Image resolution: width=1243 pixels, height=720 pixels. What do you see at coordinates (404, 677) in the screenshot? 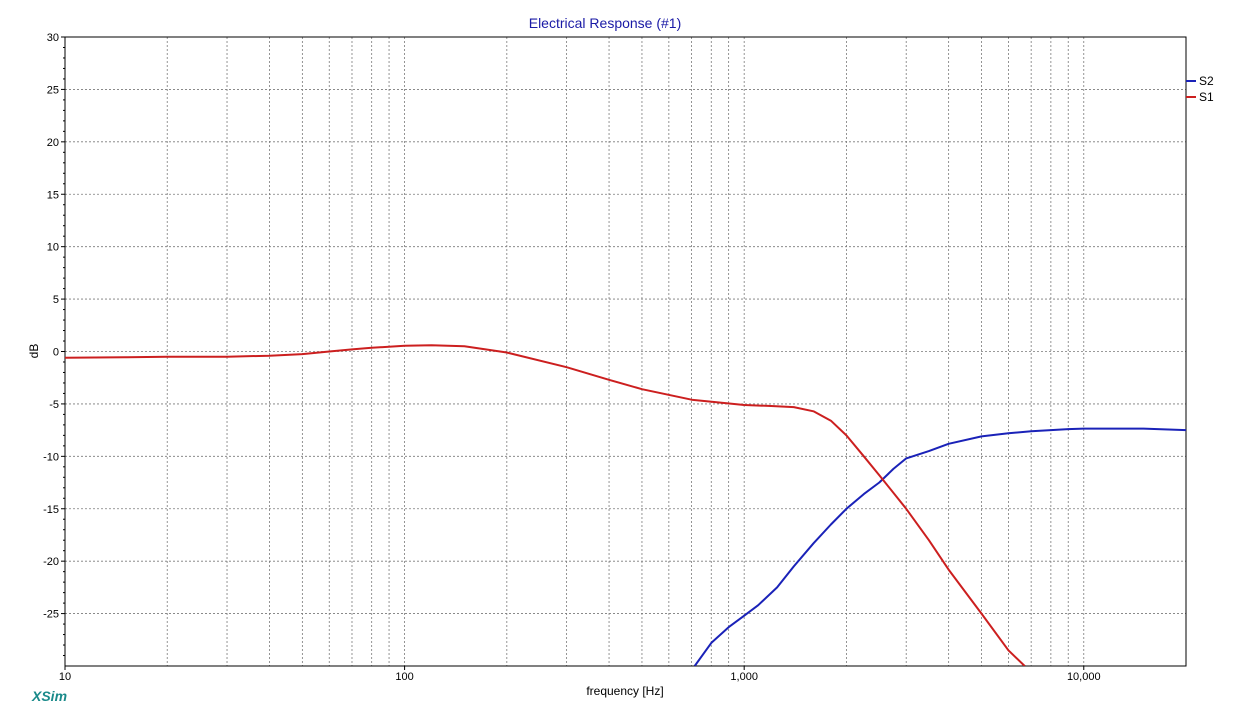
I see `x-tick-label: 100` at bounding box center [404, 677].